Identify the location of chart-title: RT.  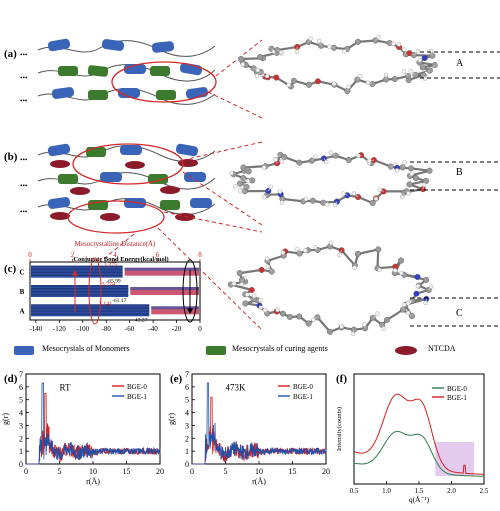
(65, 388).